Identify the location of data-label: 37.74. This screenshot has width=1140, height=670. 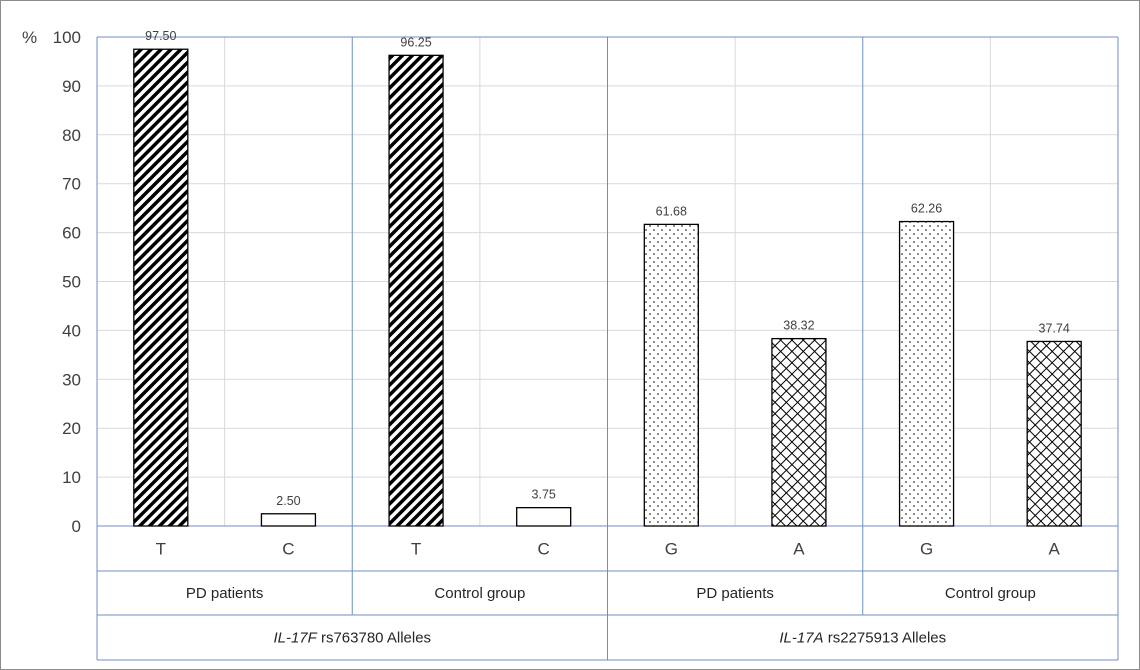
(1054, 328).